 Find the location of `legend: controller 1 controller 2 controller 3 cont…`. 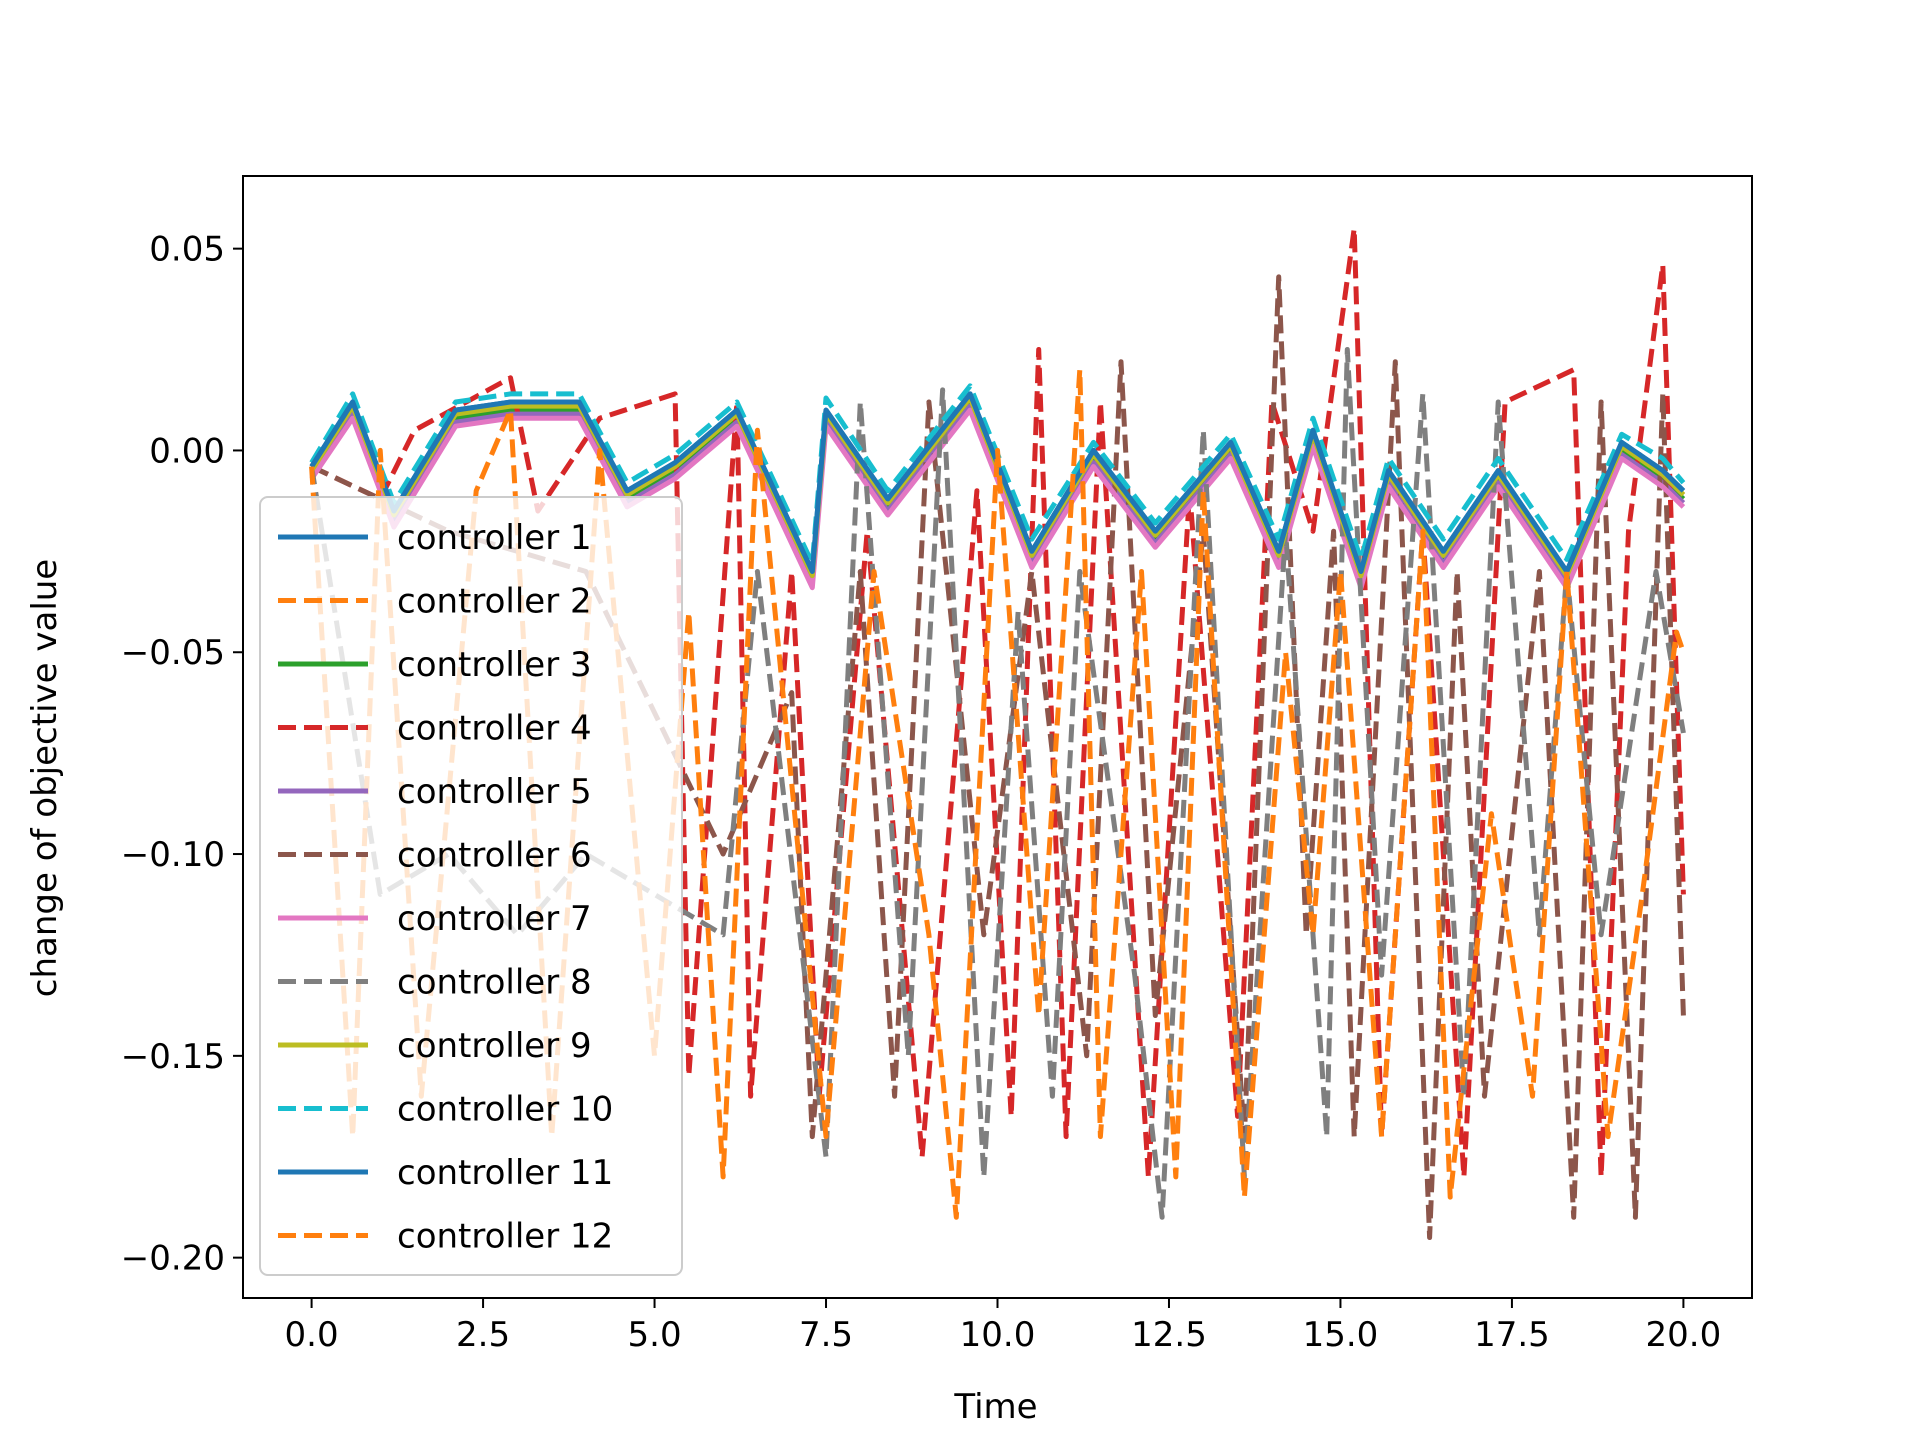

legend: controller 1 controller 2 controller 3 cont… is located at coordinates (471, 886).